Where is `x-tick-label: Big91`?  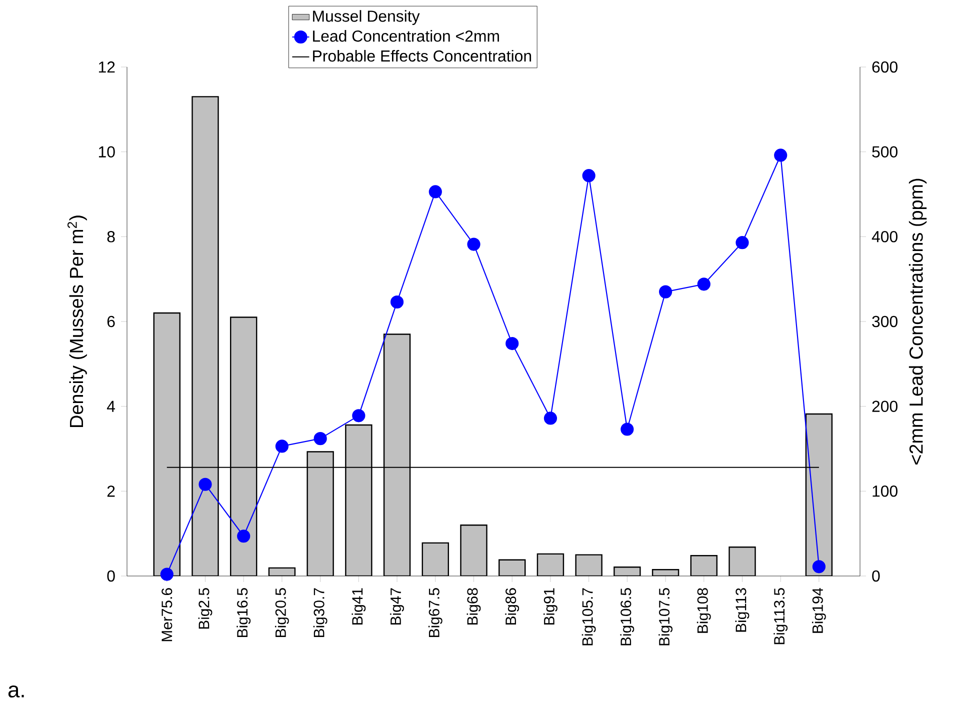
x-tick-label: Big91 is located at coordinates (551, 606).